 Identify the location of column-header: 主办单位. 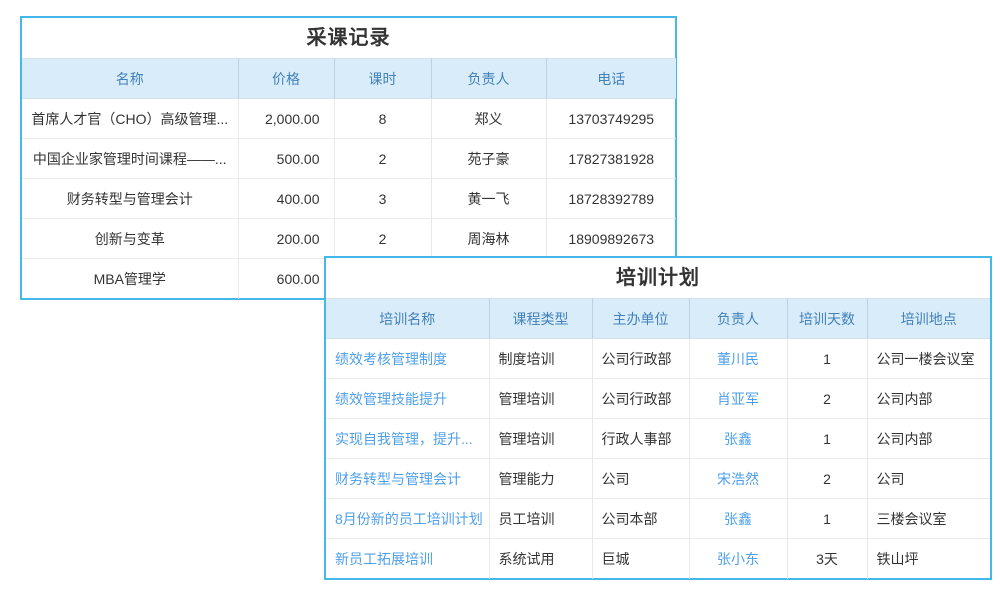
(641, 318).